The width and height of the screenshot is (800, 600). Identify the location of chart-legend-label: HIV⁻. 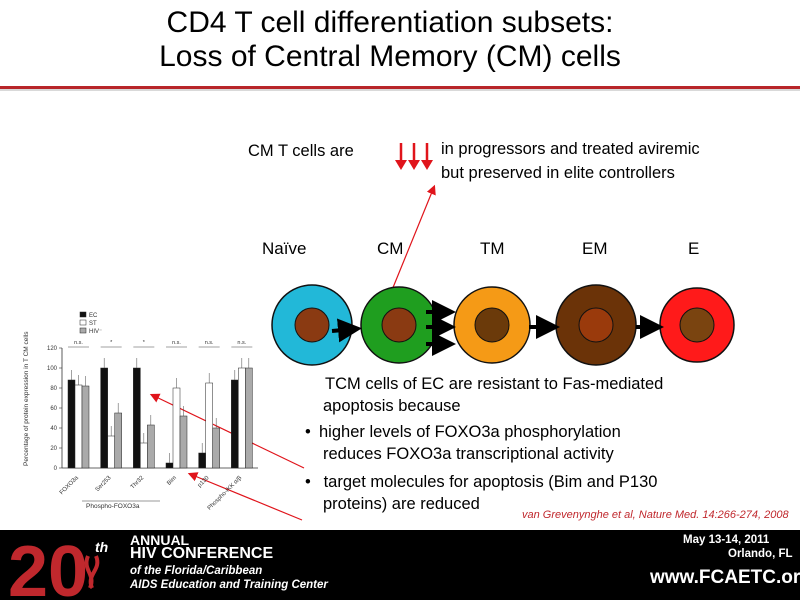
(95, 332).